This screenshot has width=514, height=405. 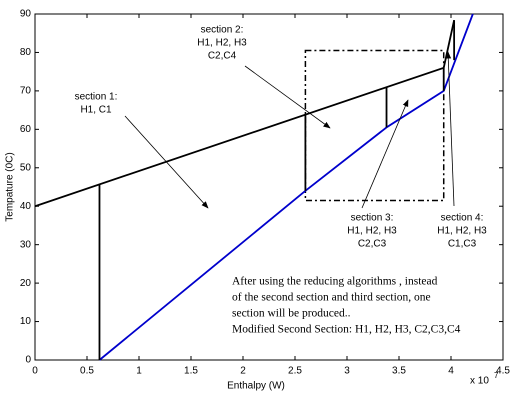 I want to click on annotation-text: section 1:, so click(x=96, y=97).